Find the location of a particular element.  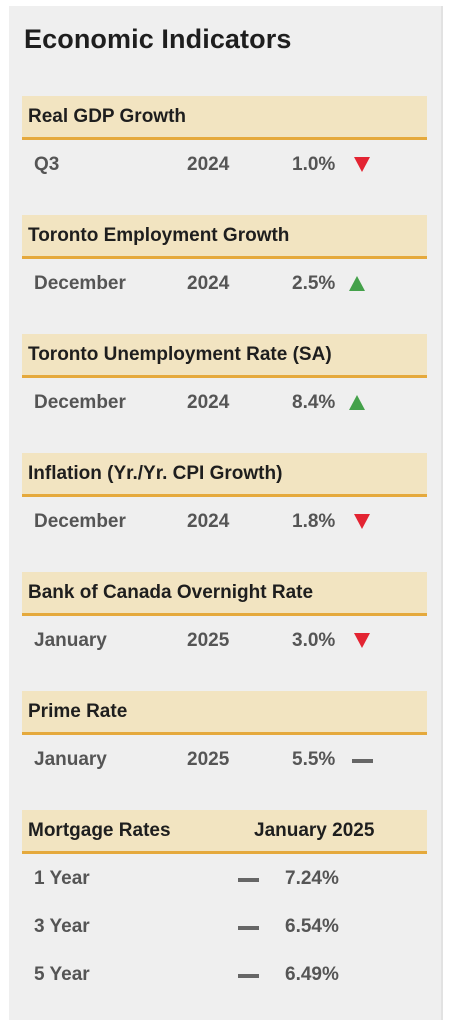

mortgage-term: 1 Year is located at coordinates (62, 878).